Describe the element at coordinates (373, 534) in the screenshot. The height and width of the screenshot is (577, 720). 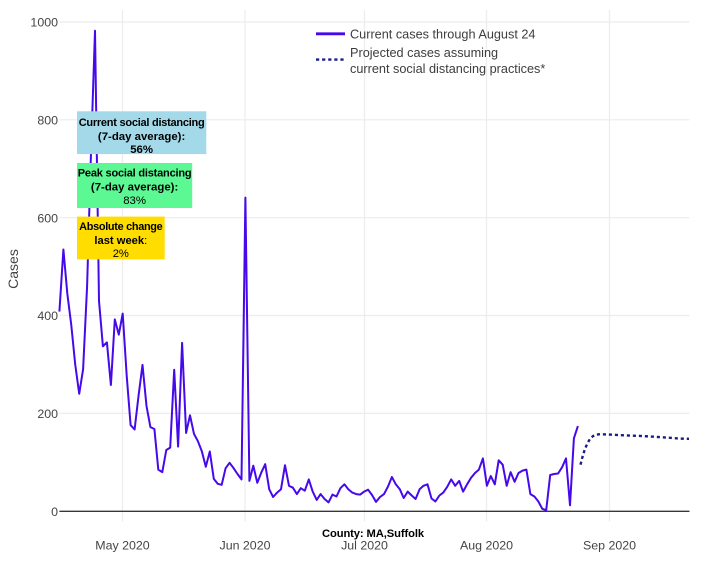
I see `svg-text: County: MA,Suffolk` at that location.